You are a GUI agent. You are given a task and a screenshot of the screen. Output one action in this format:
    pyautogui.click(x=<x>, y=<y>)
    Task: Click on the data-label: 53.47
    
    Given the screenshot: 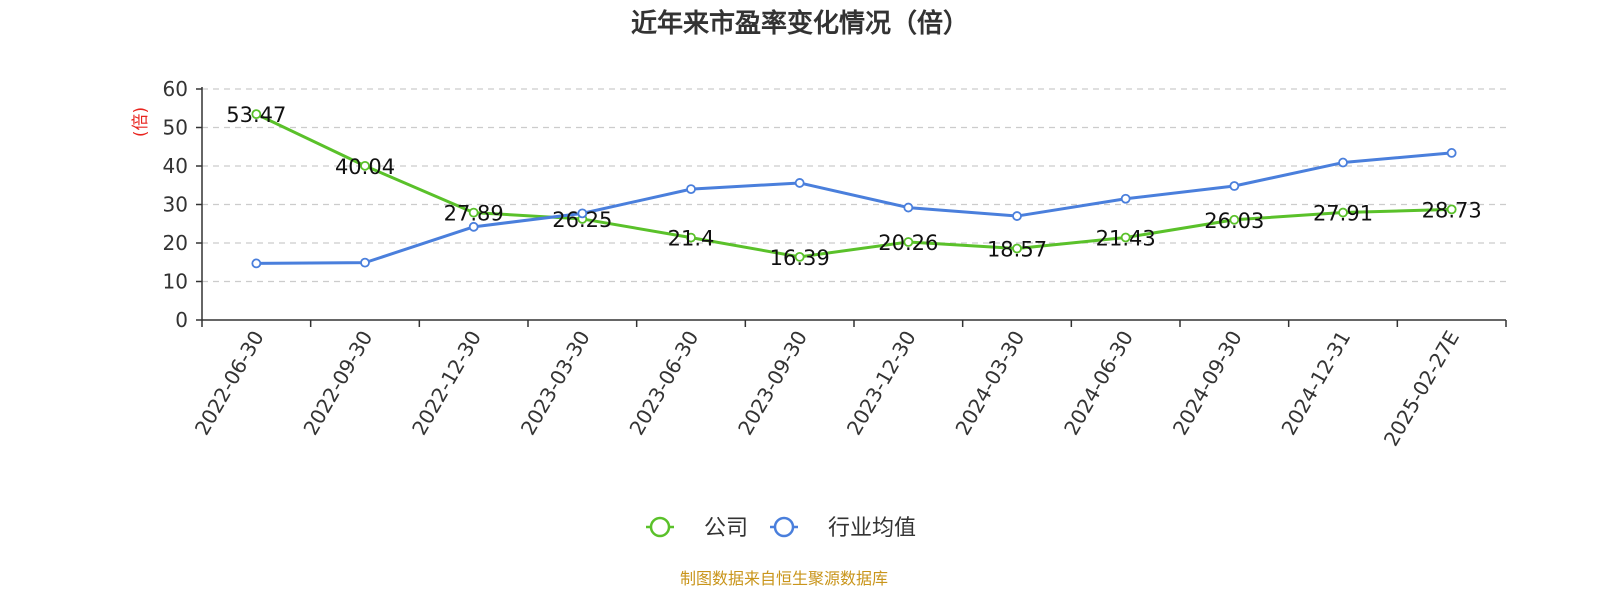 What is the action you would take?
    pyautogui.click(x=256, y=115)
    